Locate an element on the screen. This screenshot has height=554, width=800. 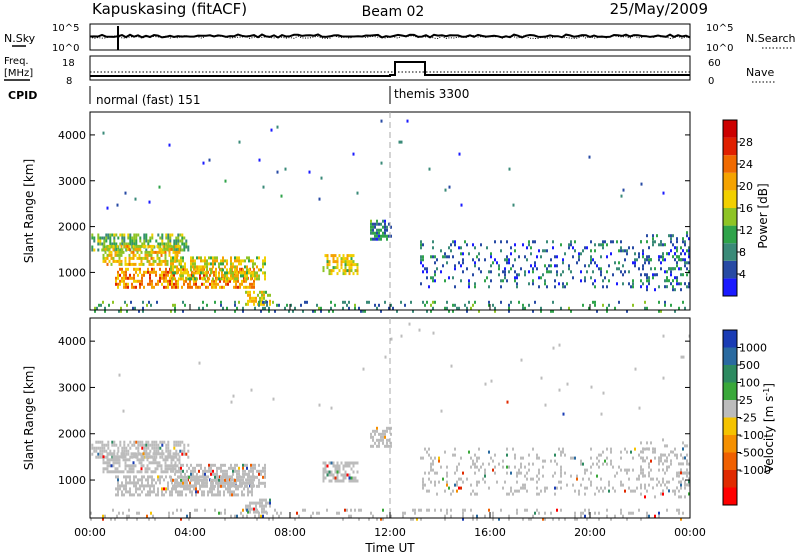
power-cbar-tick-label: 20 is located at coordinates (746, 186).